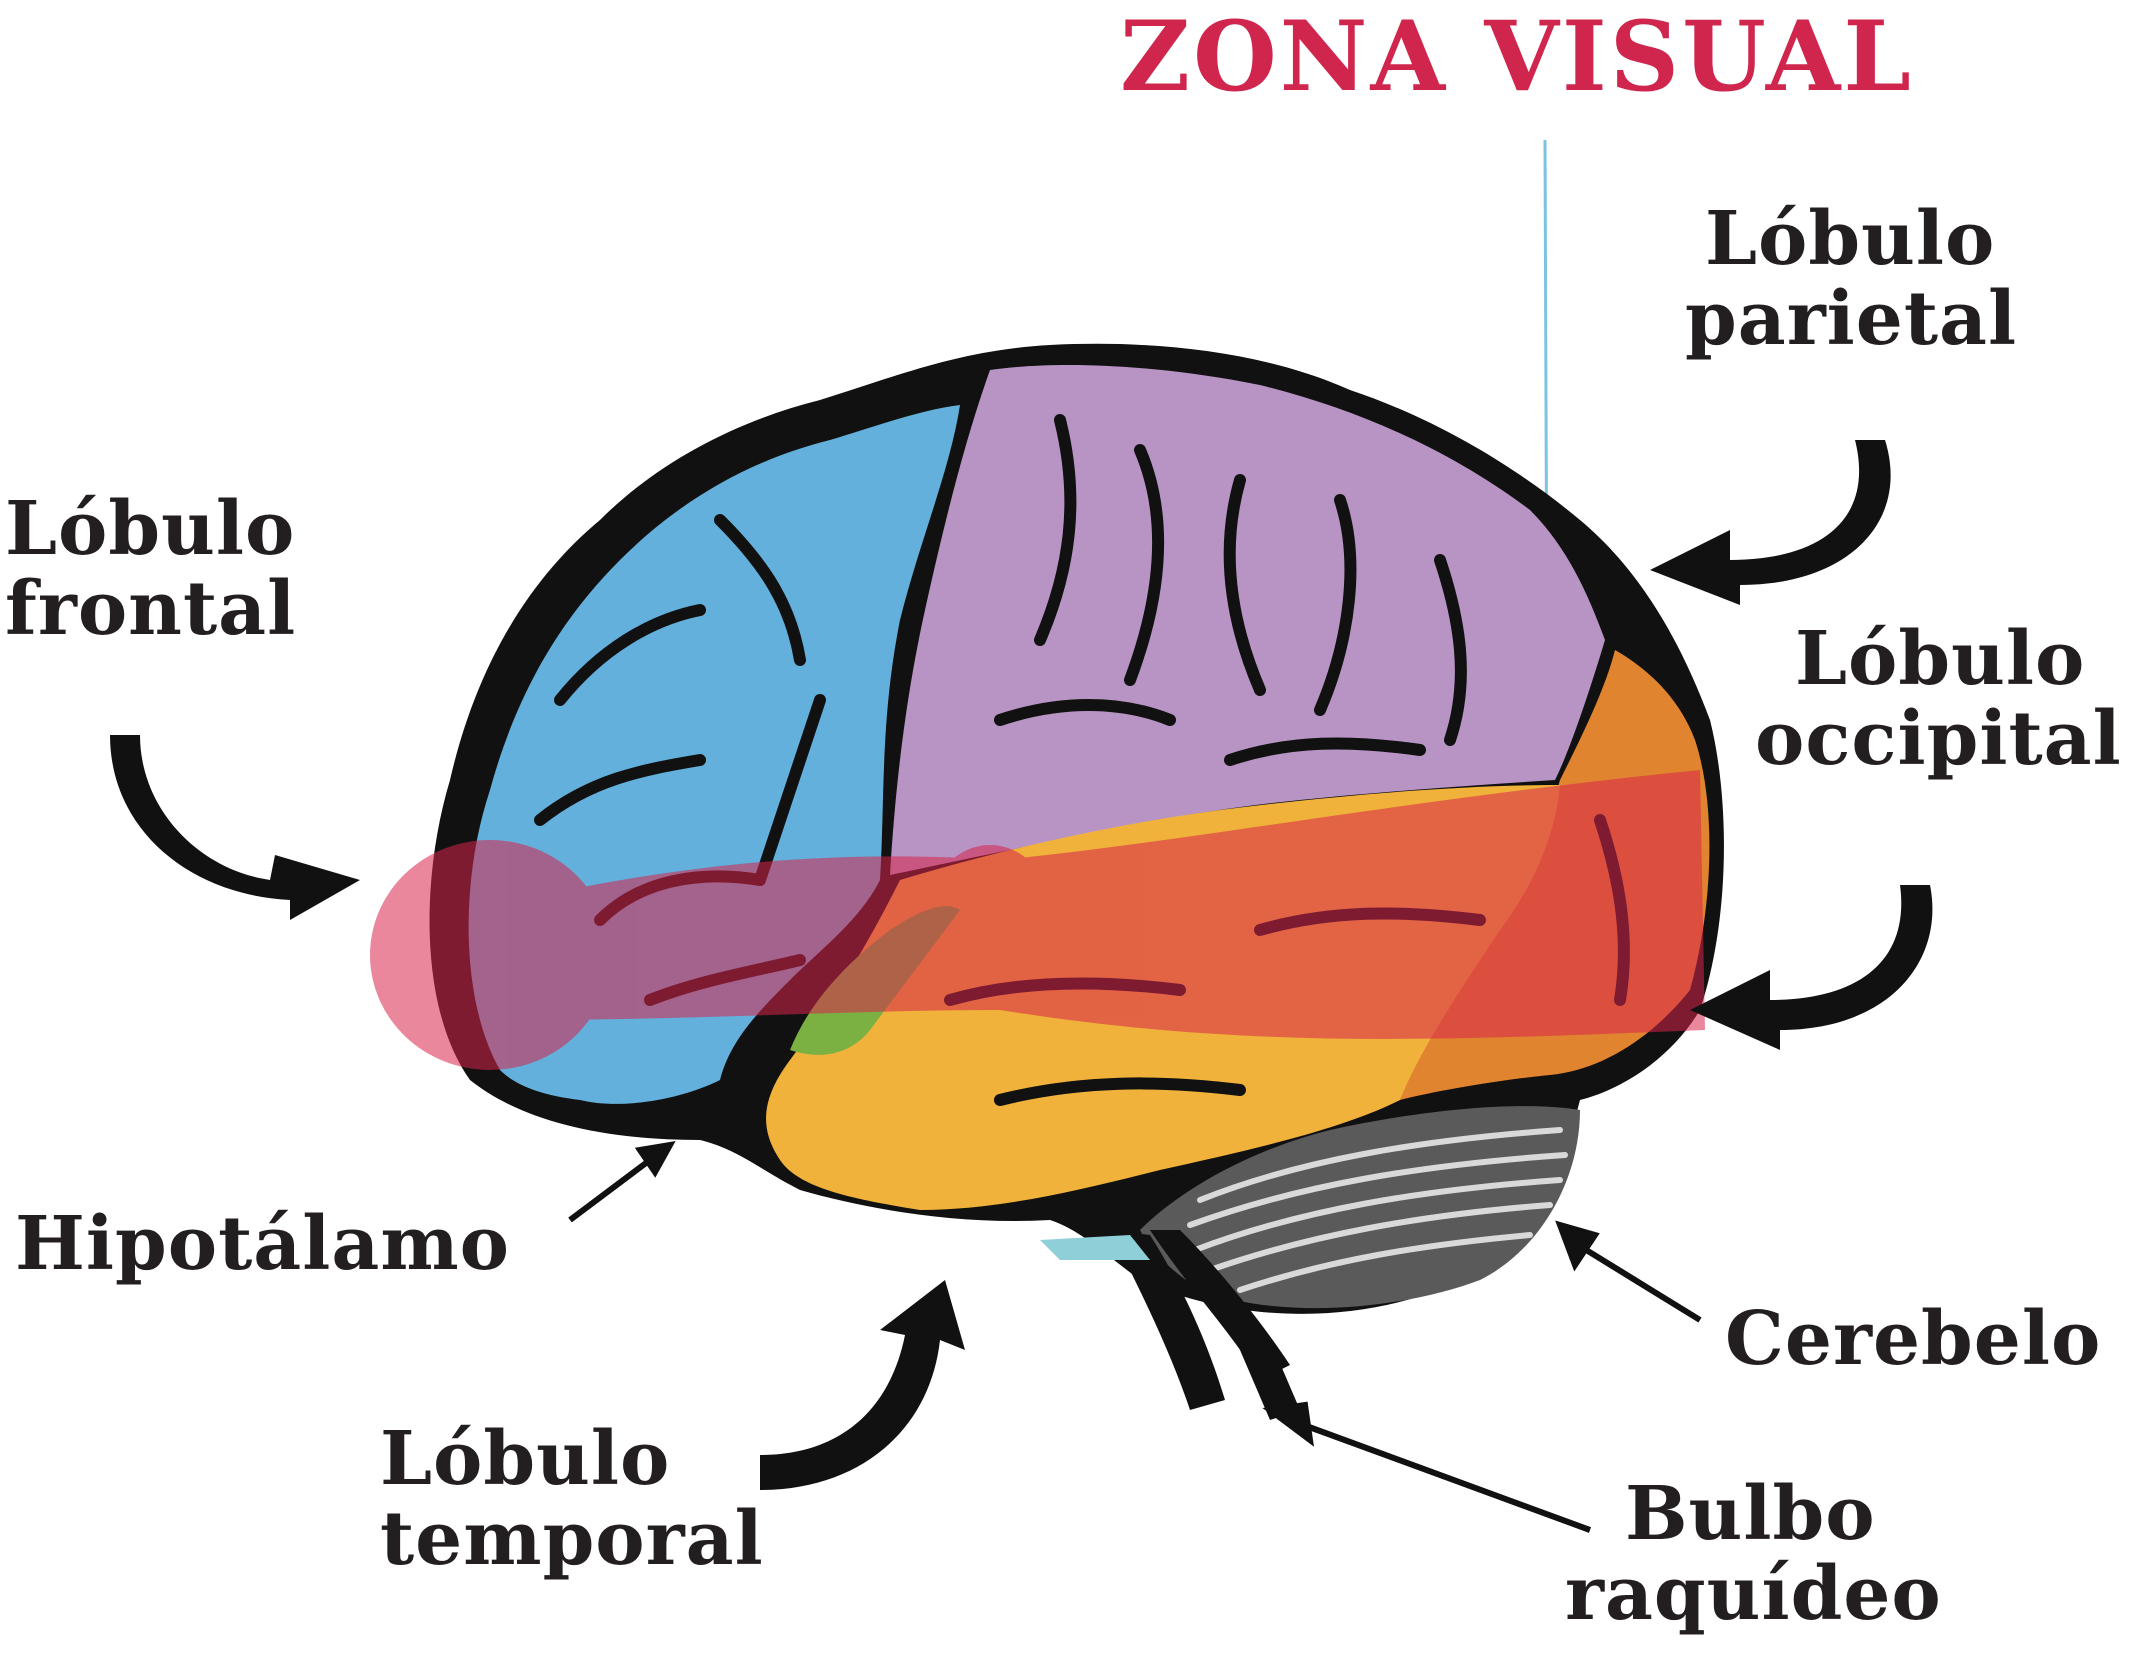  I want to click on brainstem-light, so click(1095, 1247).